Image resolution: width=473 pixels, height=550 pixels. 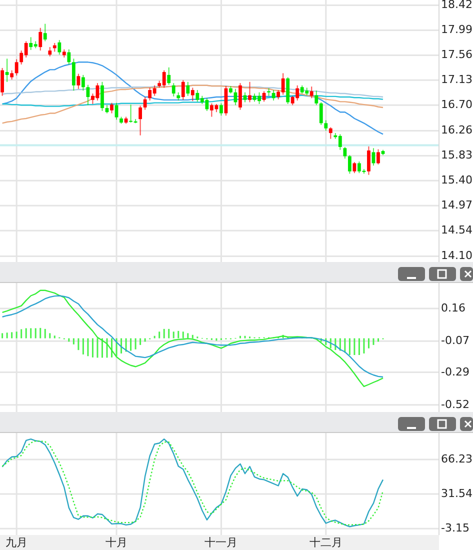 What do you see at coordinates (456, 105) in the screenshot?
I see `y-tick-label: 16.70` at bounding box center [456, 105].